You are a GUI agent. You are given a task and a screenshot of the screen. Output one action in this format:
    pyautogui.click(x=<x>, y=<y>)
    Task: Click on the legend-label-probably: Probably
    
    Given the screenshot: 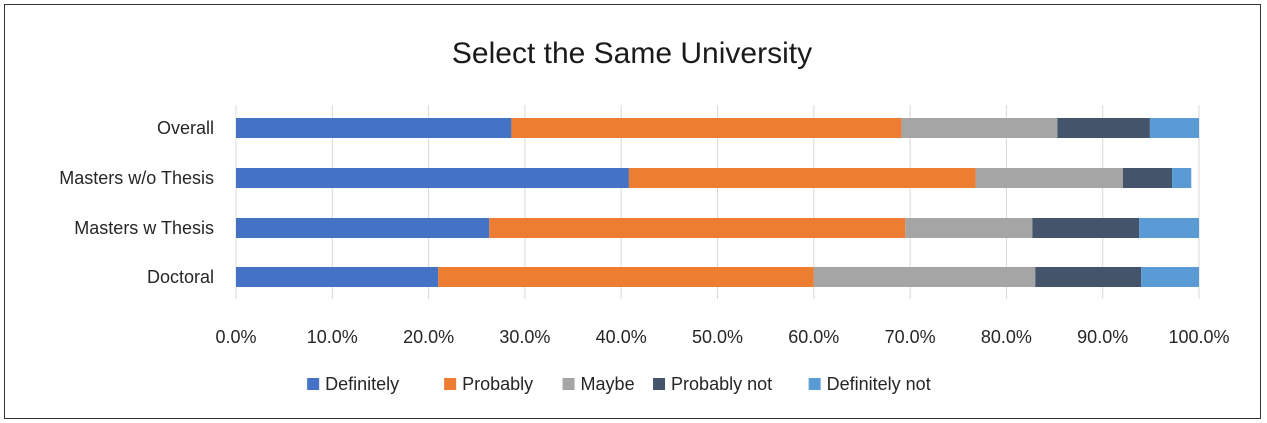 What is the action you would take?
    pyautogui.click(x=497, y=384)
    